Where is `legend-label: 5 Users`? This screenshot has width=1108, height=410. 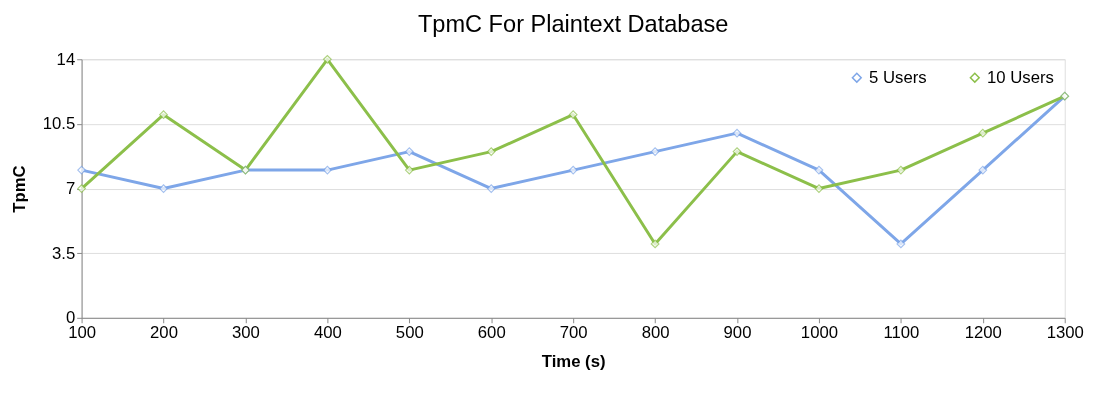 legend-label: 5 Users is located at coordinates (898, 77).